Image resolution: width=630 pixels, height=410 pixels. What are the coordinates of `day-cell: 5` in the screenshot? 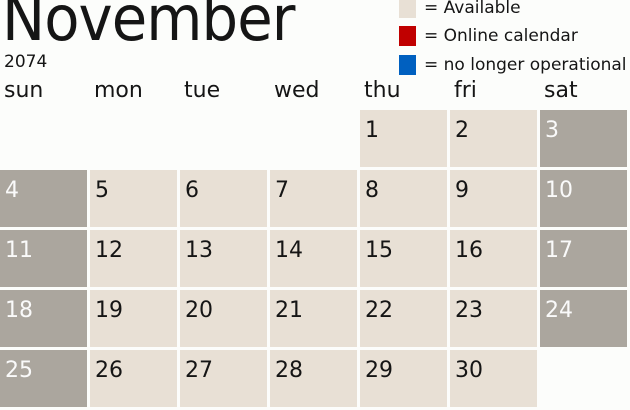 It's located at (133, 198).